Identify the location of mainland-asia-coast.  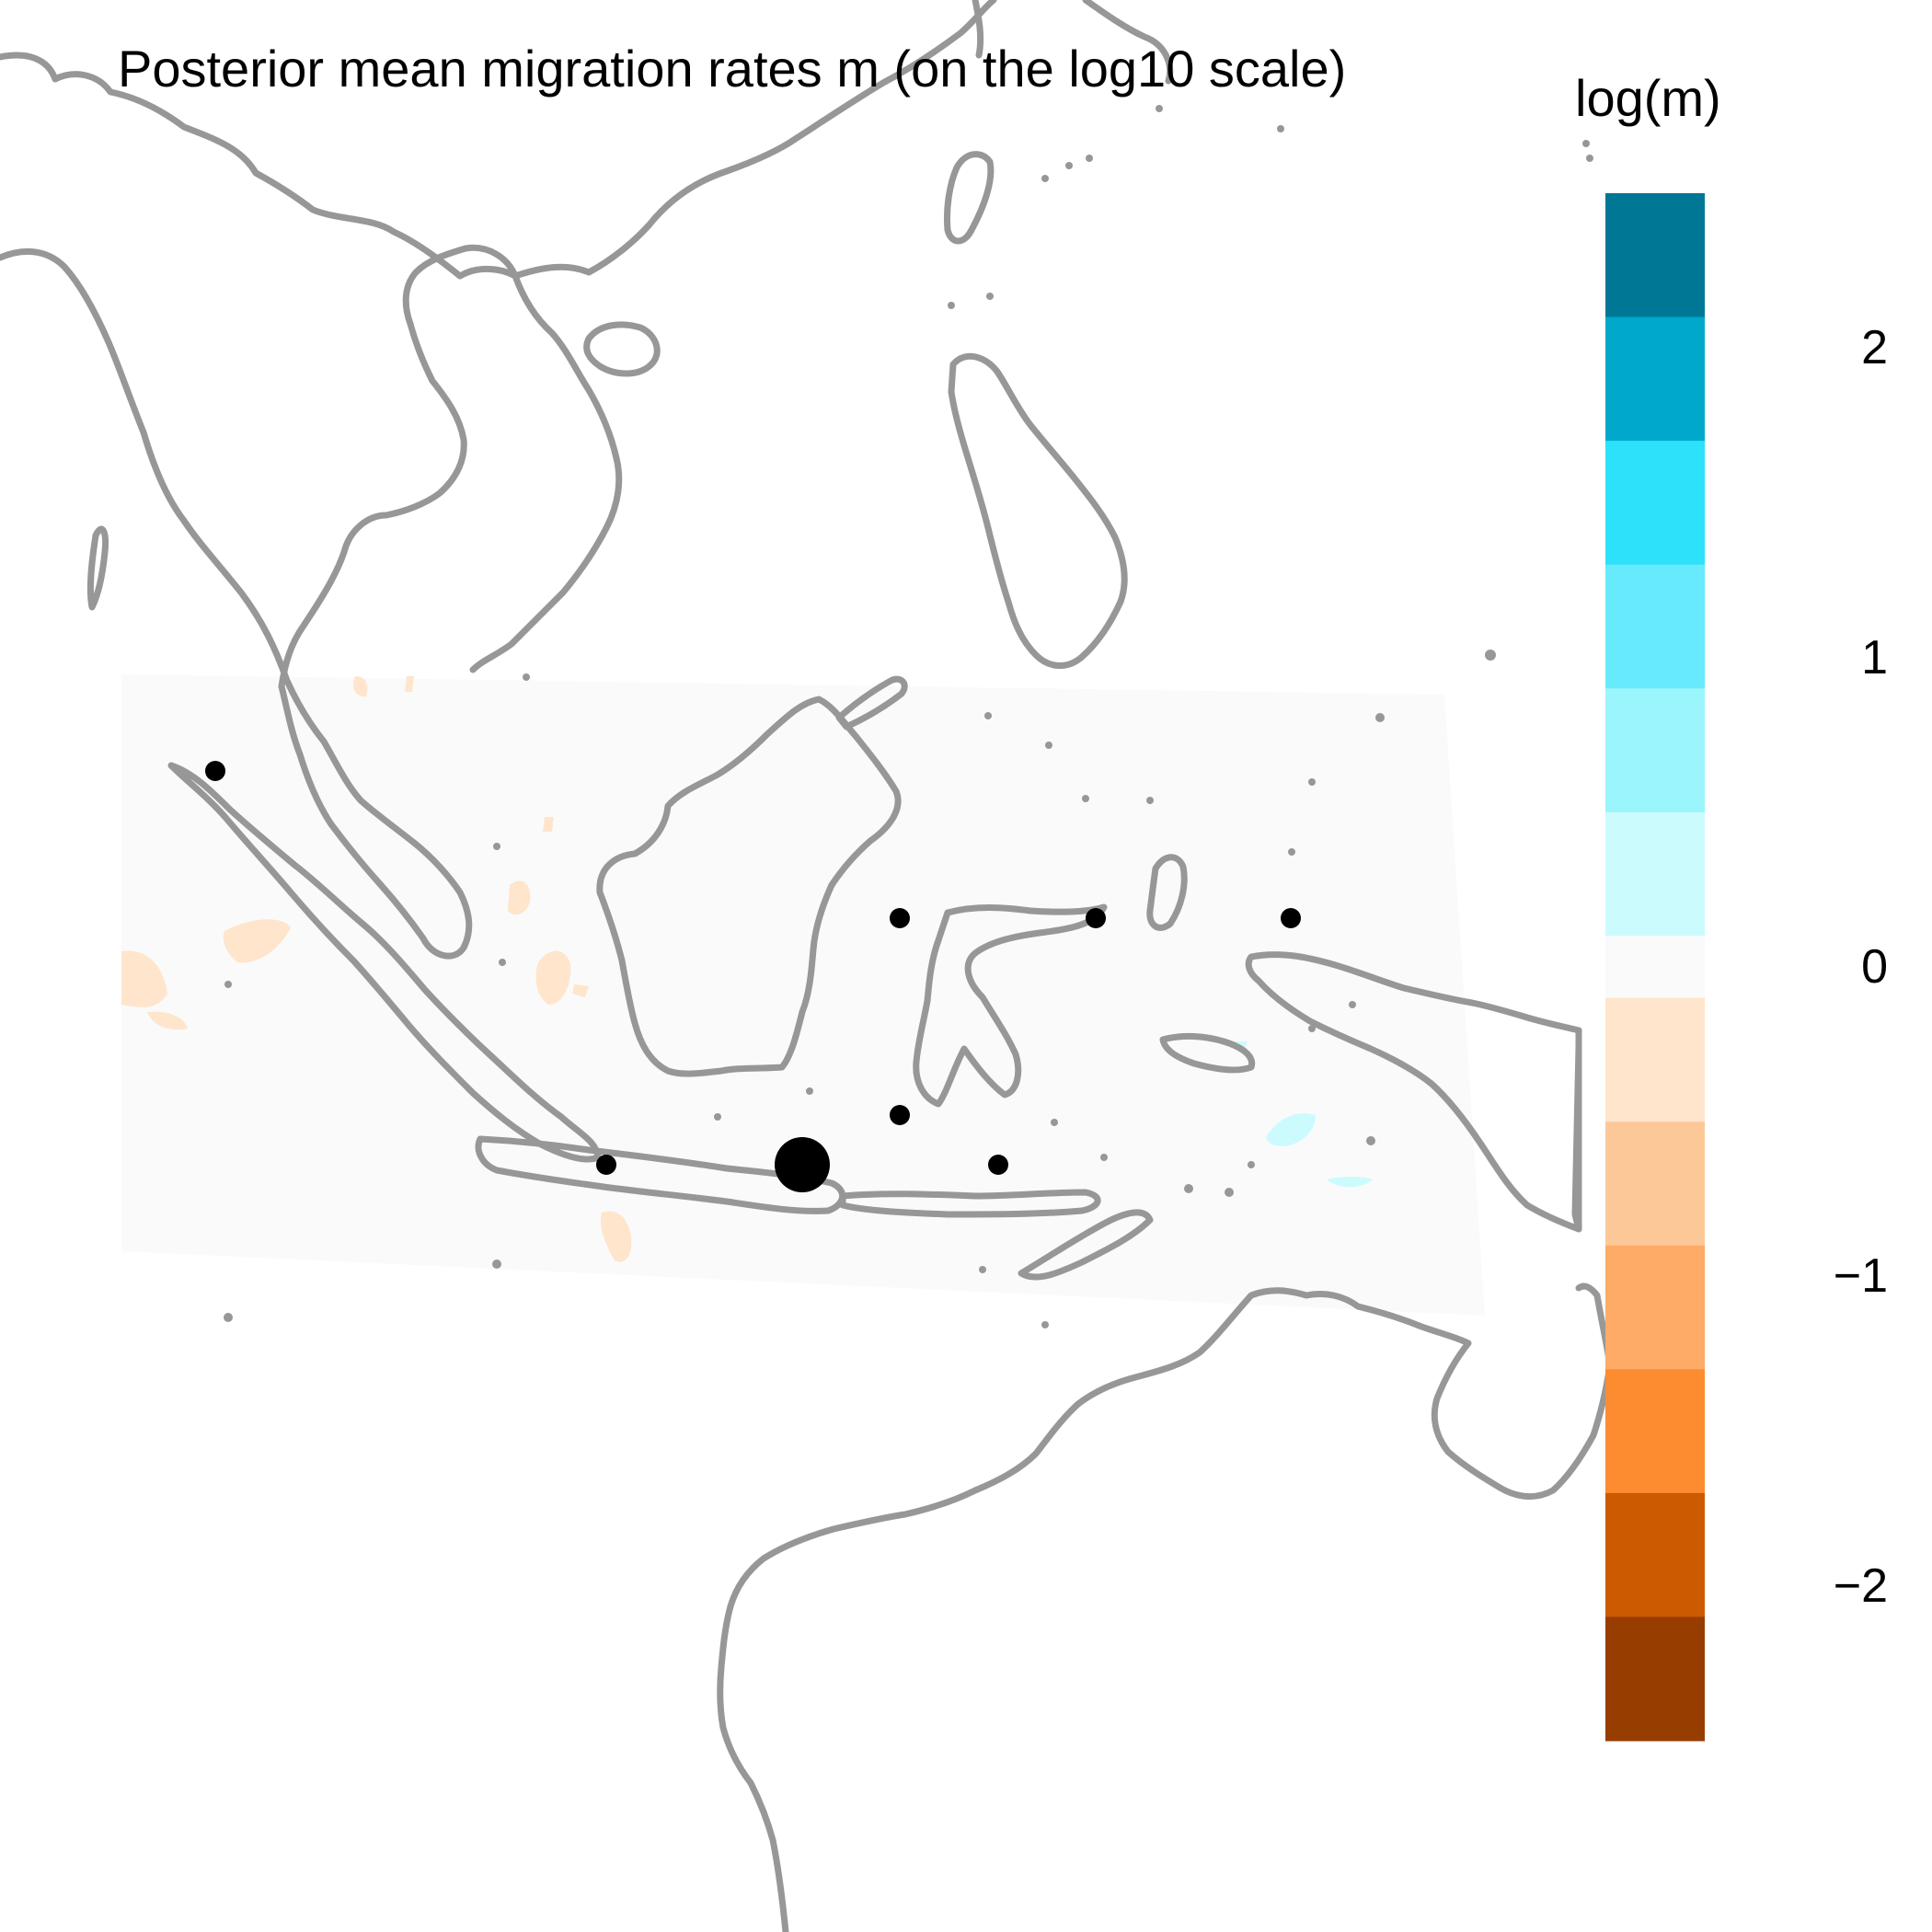
(498, 140).